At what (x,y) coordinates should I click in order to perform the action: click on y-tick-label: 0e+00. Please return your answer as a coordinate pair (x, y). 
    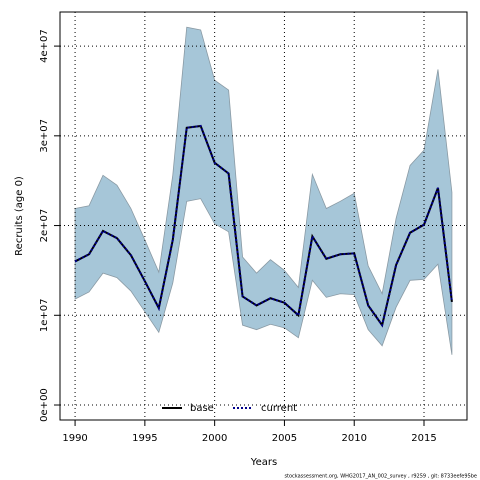
    Looking at the image, I should click on (44, 405).